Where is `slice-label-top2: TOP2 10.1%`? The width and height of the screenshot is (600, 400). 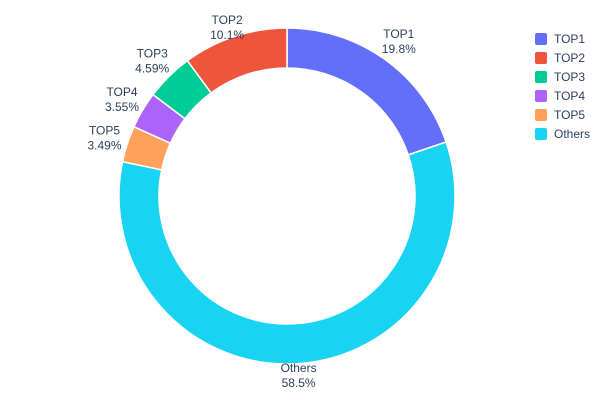
slice-label-top2: TOP2 10.1% is located at coordinates (227, 27).